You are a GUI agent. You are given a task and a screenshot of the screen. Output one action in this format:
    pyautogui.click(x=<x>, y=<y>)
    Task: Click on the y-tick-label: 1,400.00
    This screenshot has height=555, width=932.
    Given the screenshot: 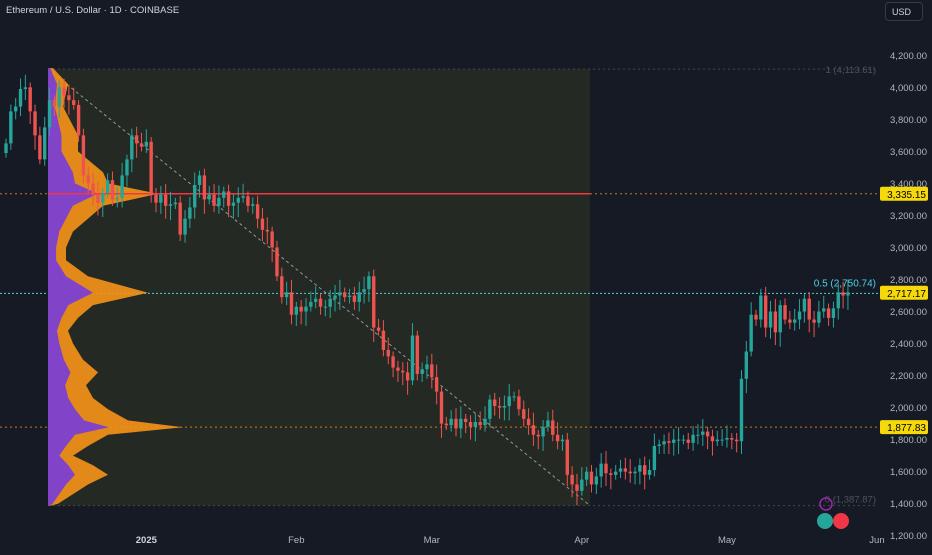 What is the action you would take?
    pyautogui.click(x=908, y=504)
    